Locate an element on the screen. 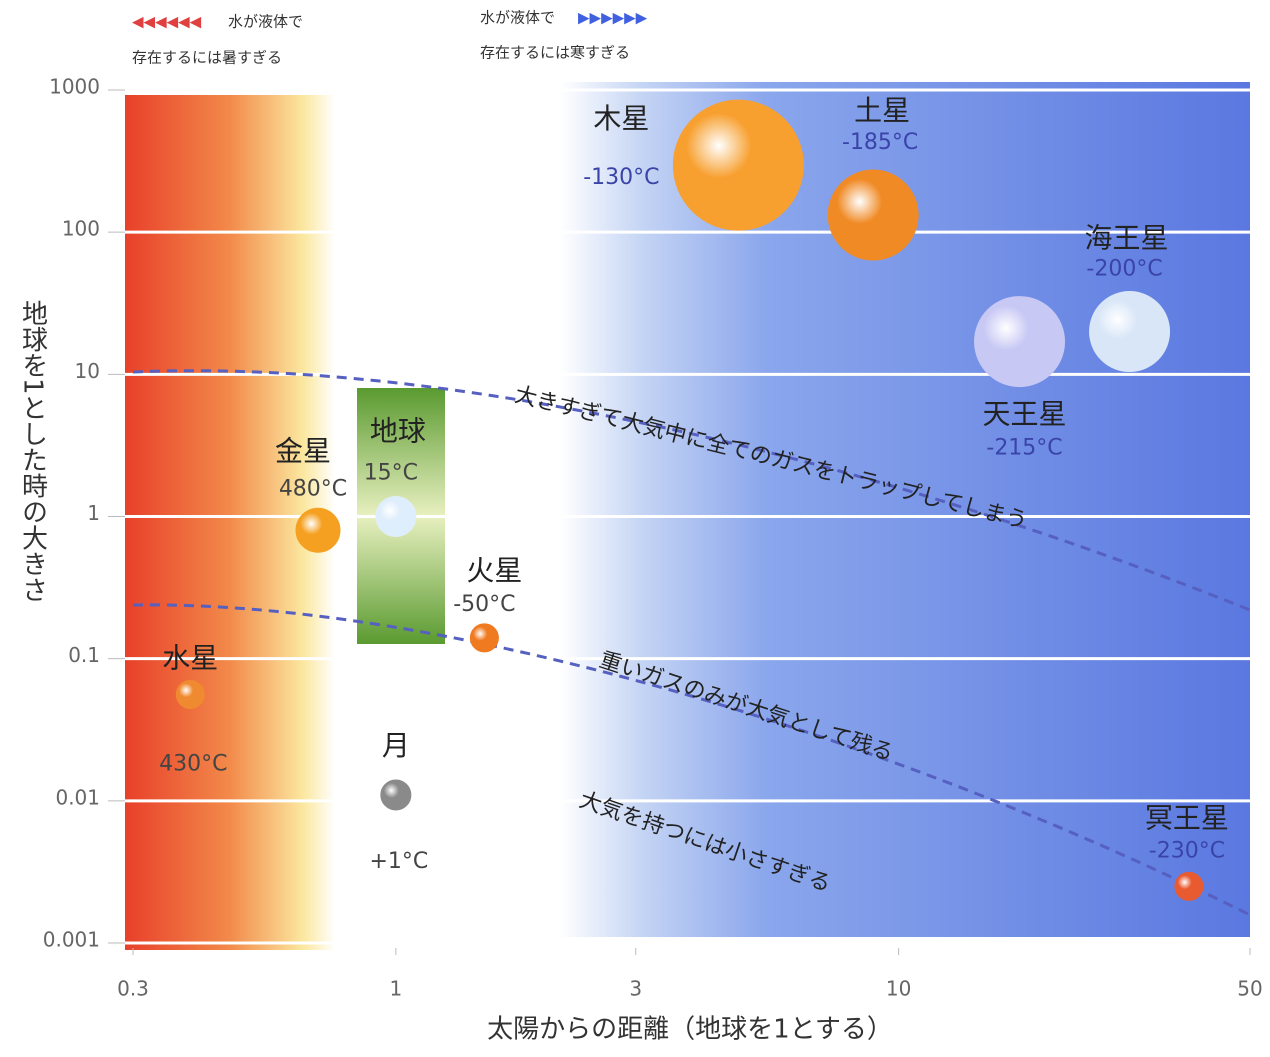  planet-name: 水星 is located at coordinates (190, 657).